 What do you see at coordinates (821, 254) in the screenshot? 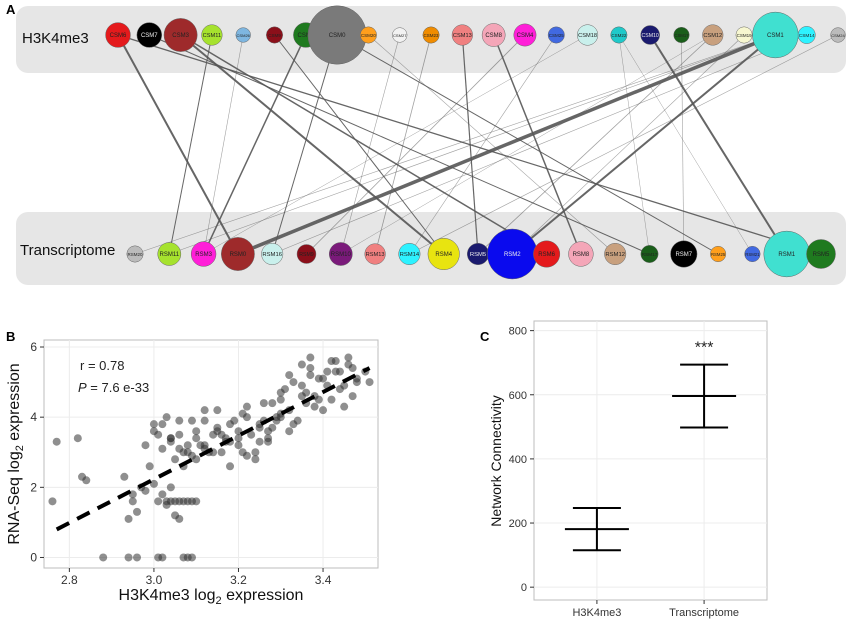
I see `transcriptome-node-rsm5b: RSM5` at bounding box center [821, 254].